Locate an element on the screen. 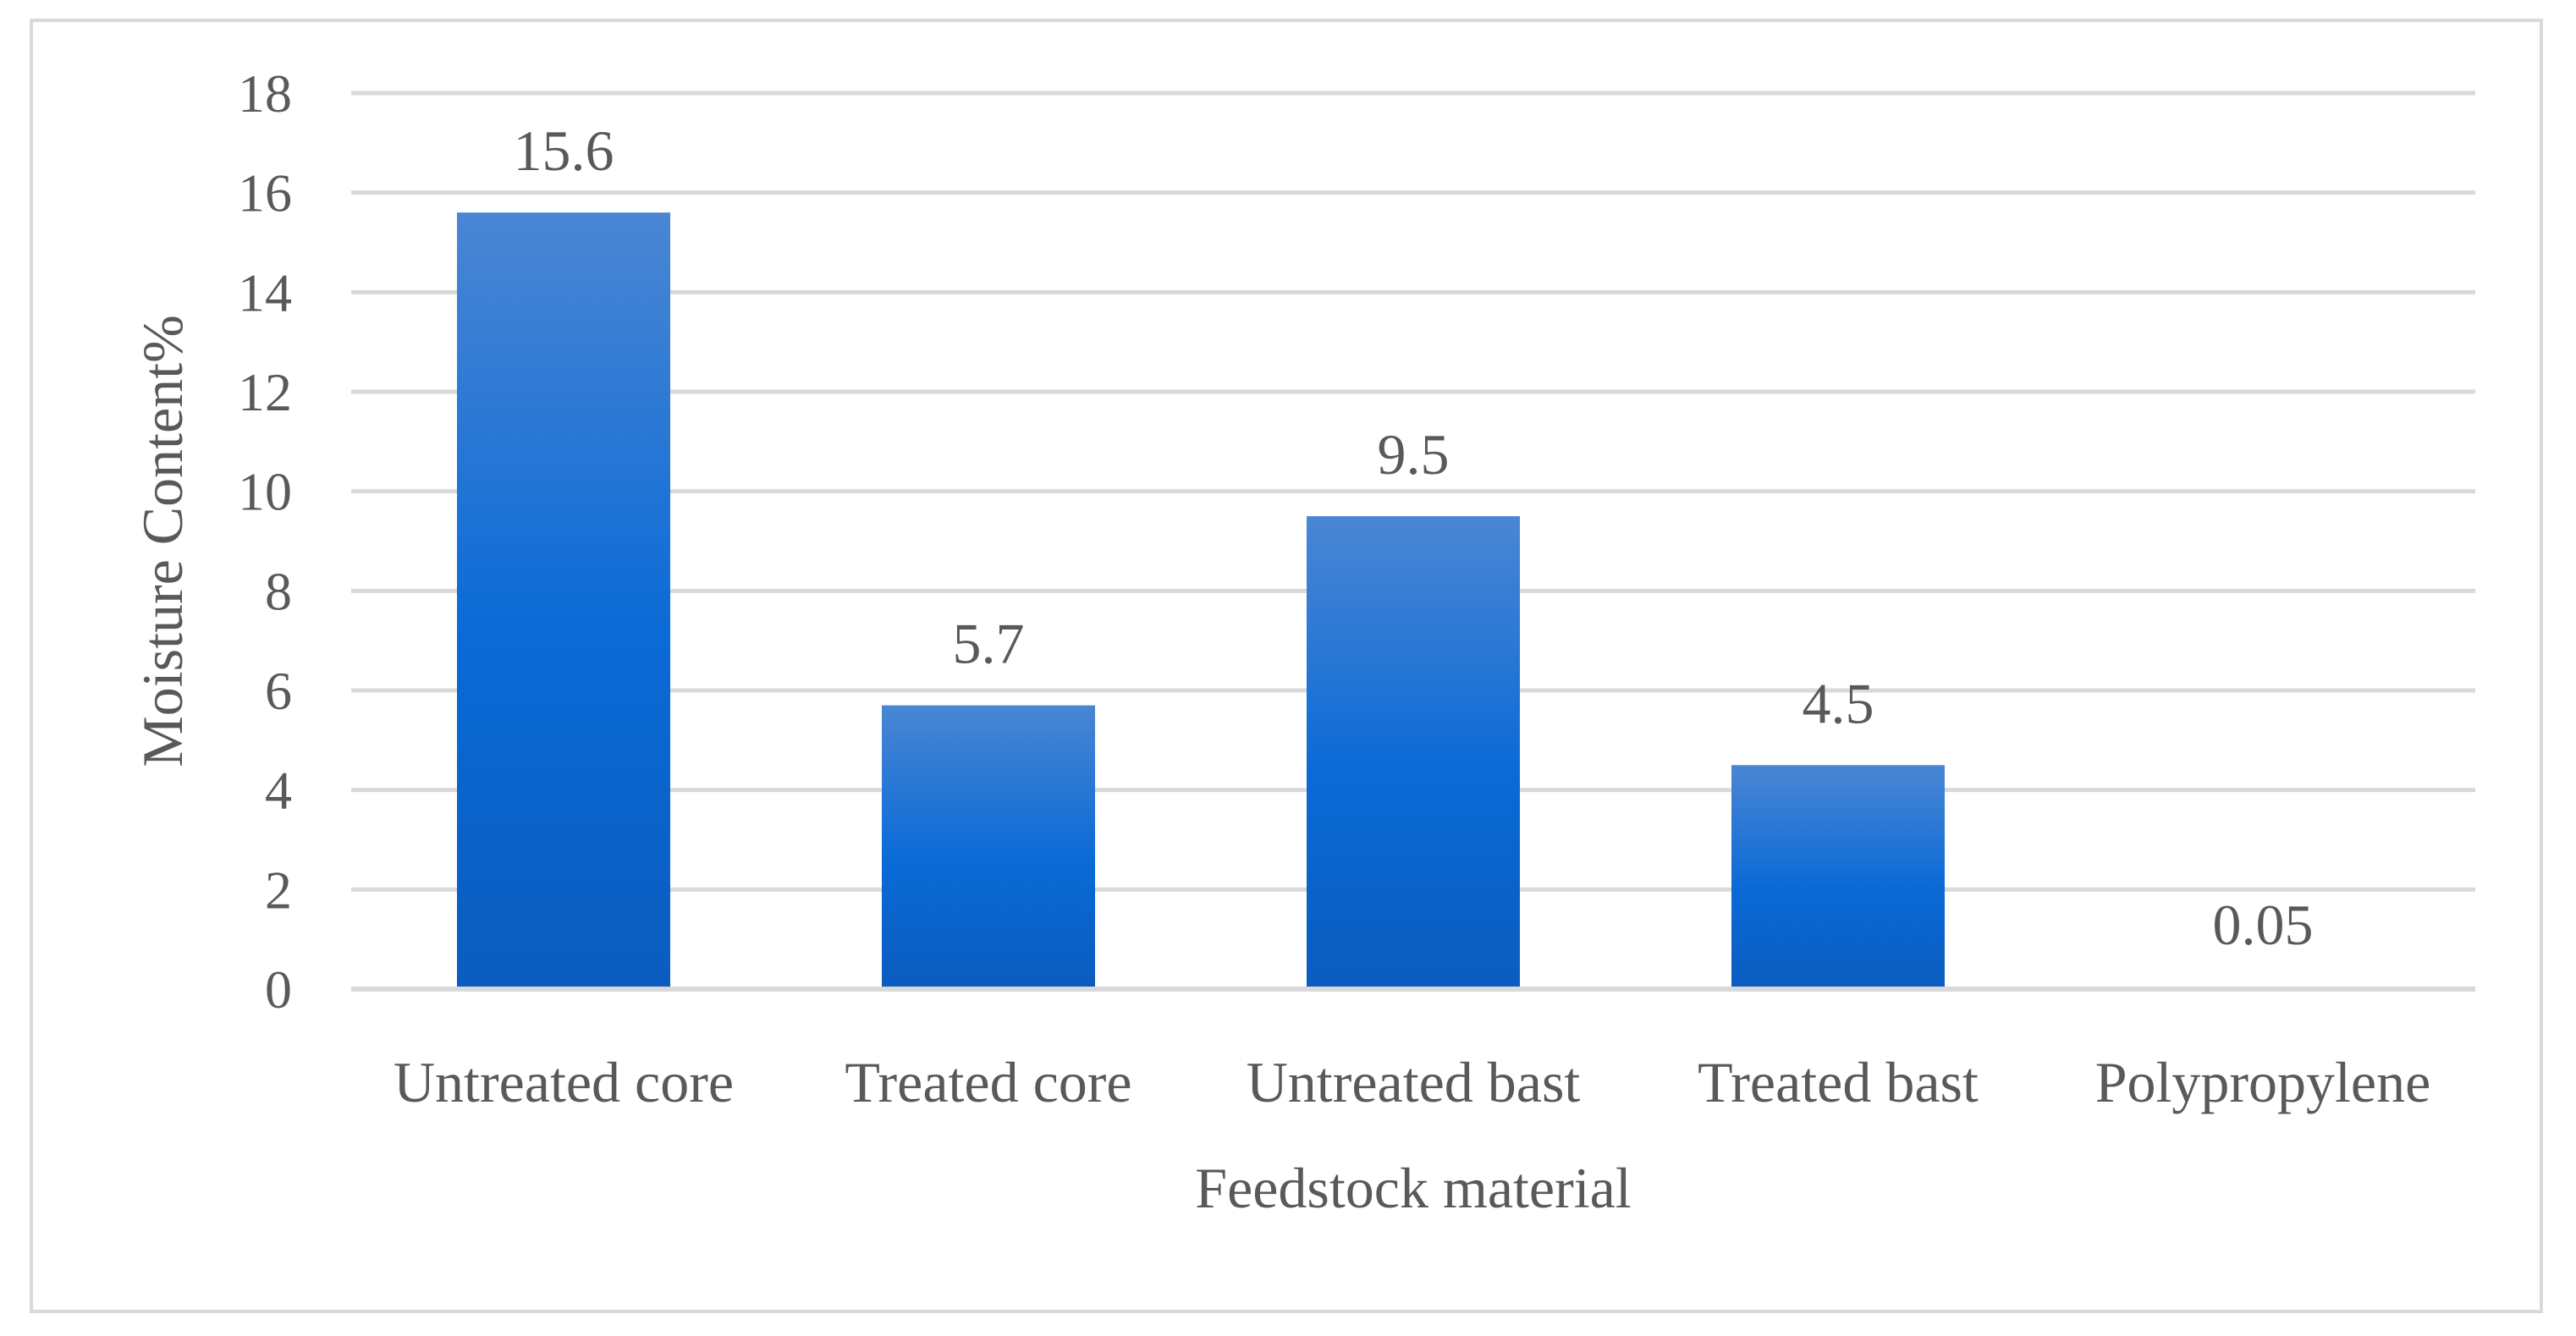 Image resolution: width=2576 pixels, height=1336 pixels. y-axis-title: Moisture Content% is located at coordinates (162, 541).